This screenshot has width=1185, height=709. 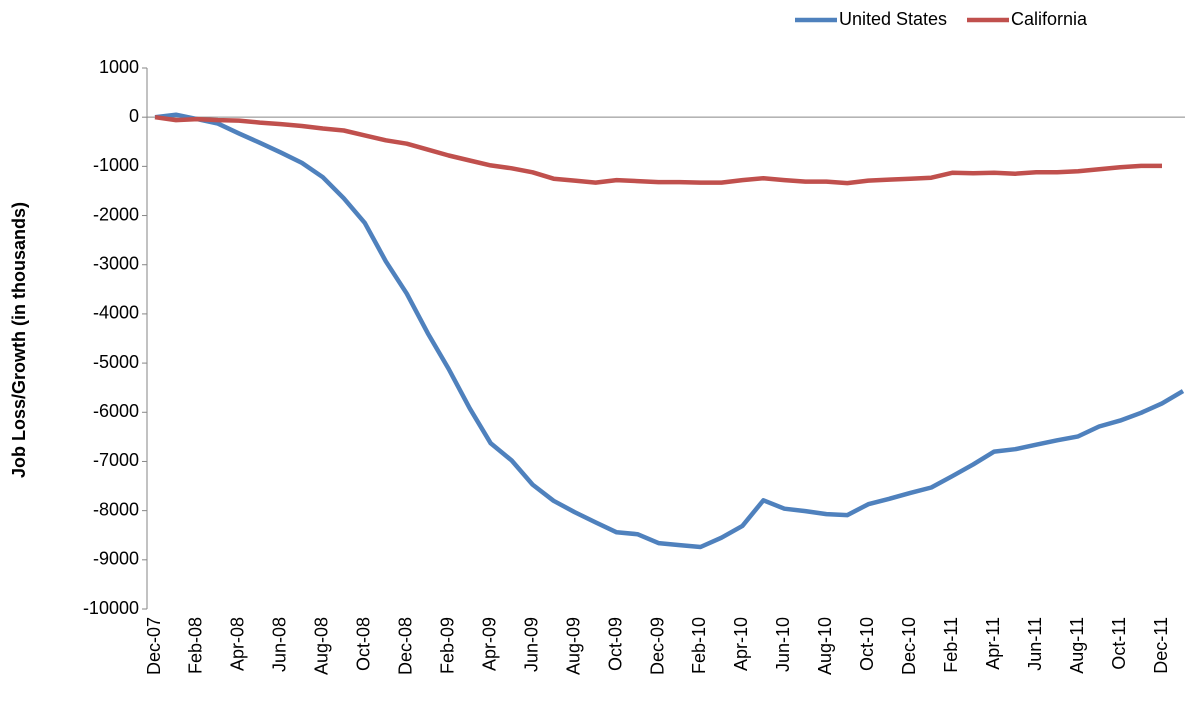 I want to click on x-tick-label: Oct-09, so click(x=615, y=644).